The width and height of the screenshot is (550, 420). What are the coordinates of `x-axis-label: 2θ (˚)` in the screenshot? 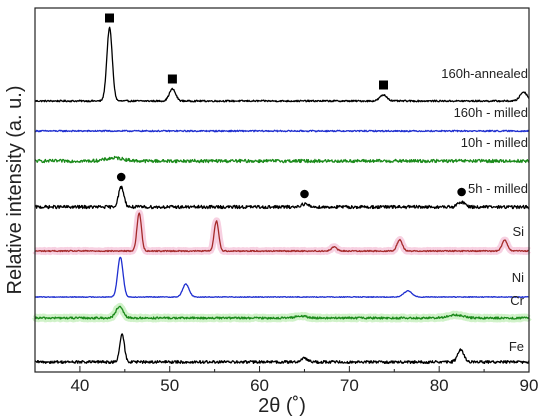 It's located at (282, 406).